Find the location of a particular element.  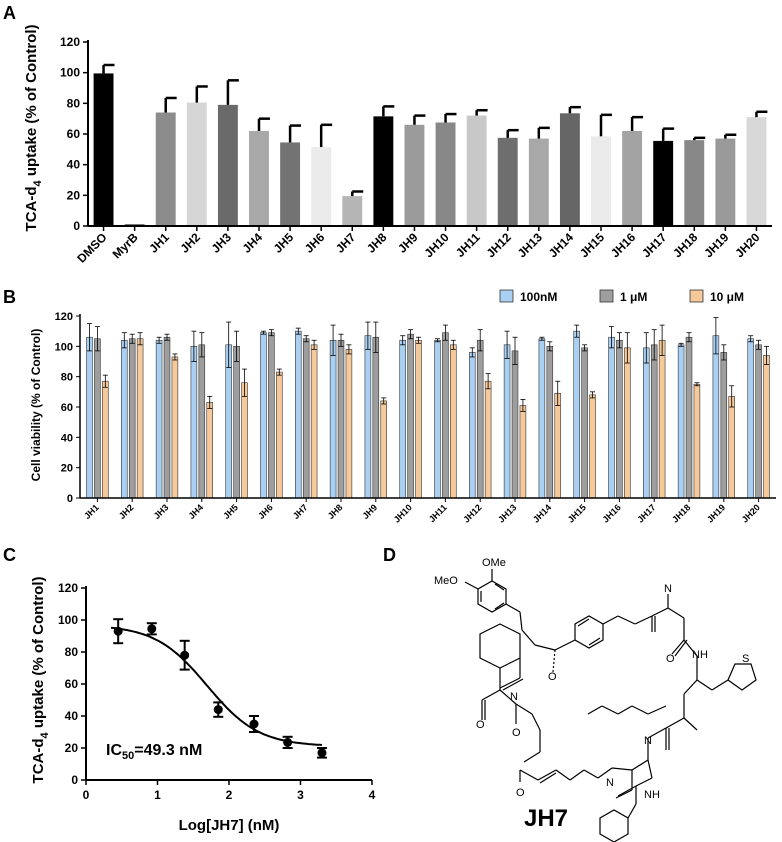

compound-name: JH7 is located at coordinates (546, 818).